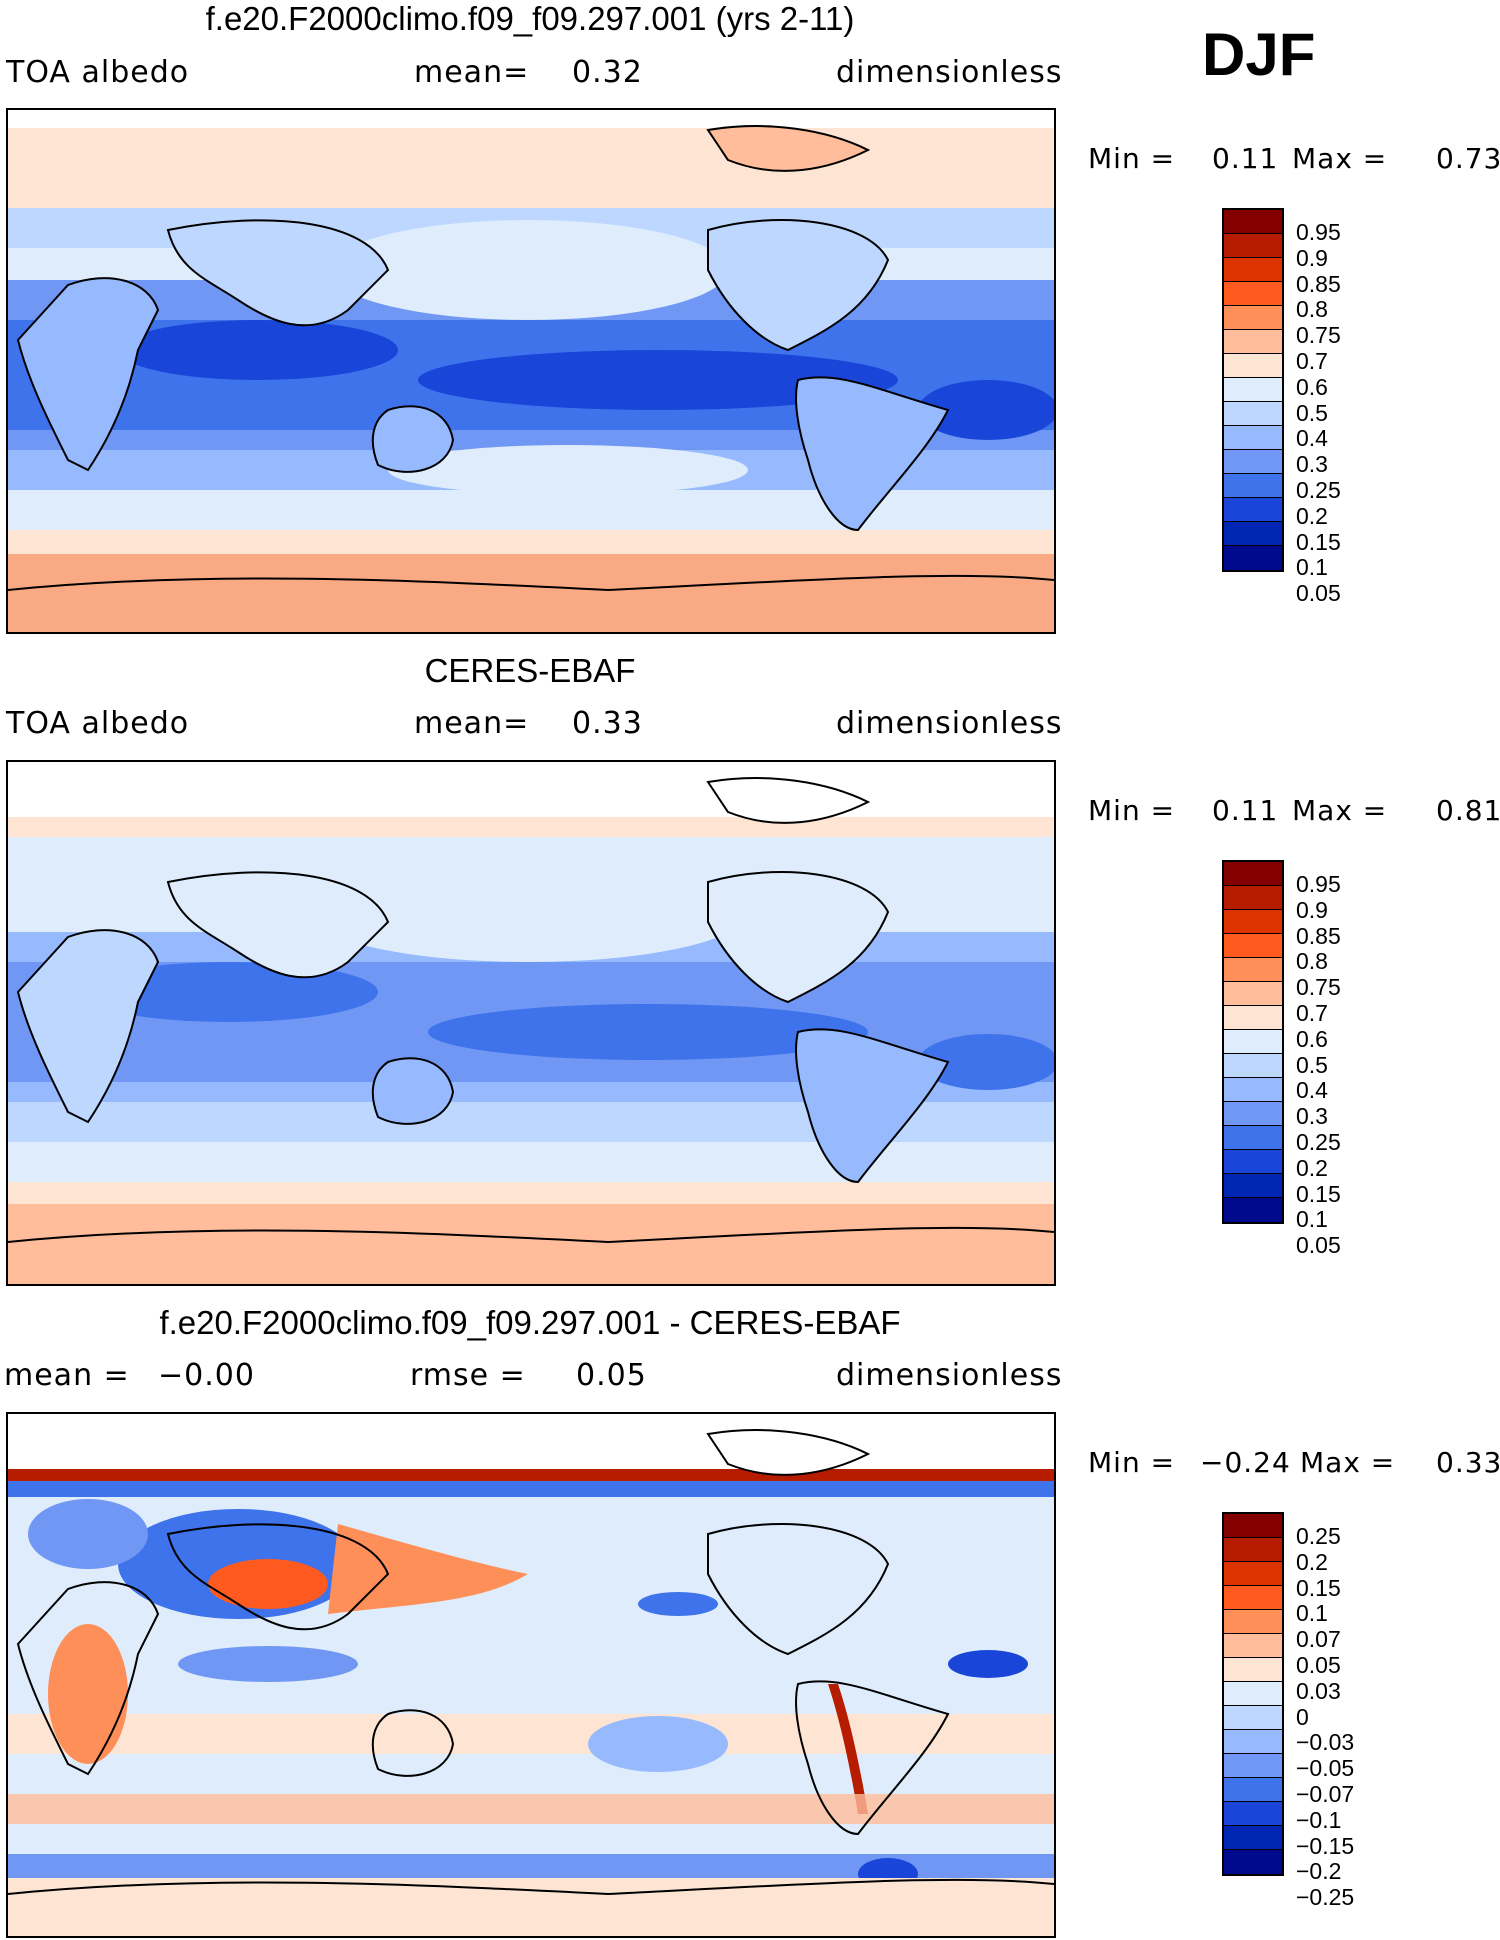 This screenshot has width=1500, height=1940. What do you see at coordinates (1245, 810) in the screenshot?
I see `panel2-min-value: 0.11` at bounding box center [1245, 810].